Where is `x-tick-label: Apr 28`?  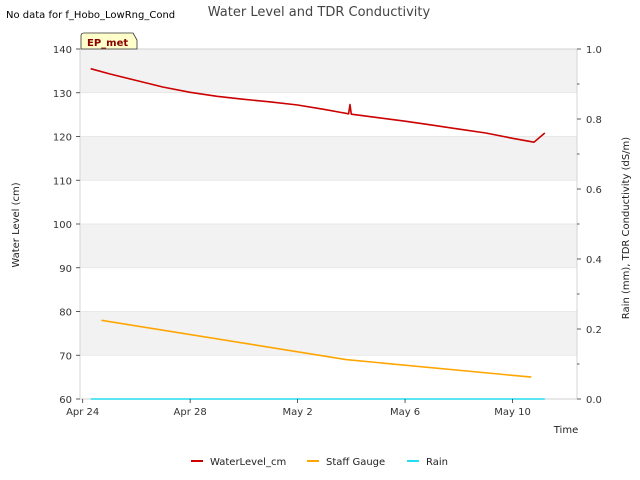
x-tick-label: Apr 28 is located at coordinates (190, 412).